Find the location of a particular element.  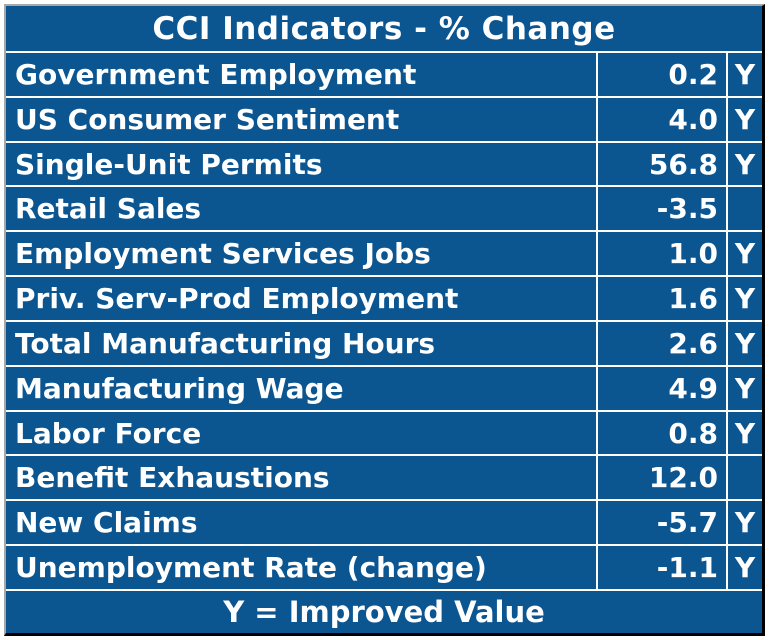

table-title: CCI Indicators - % Change is located at coordinates (384, 28).